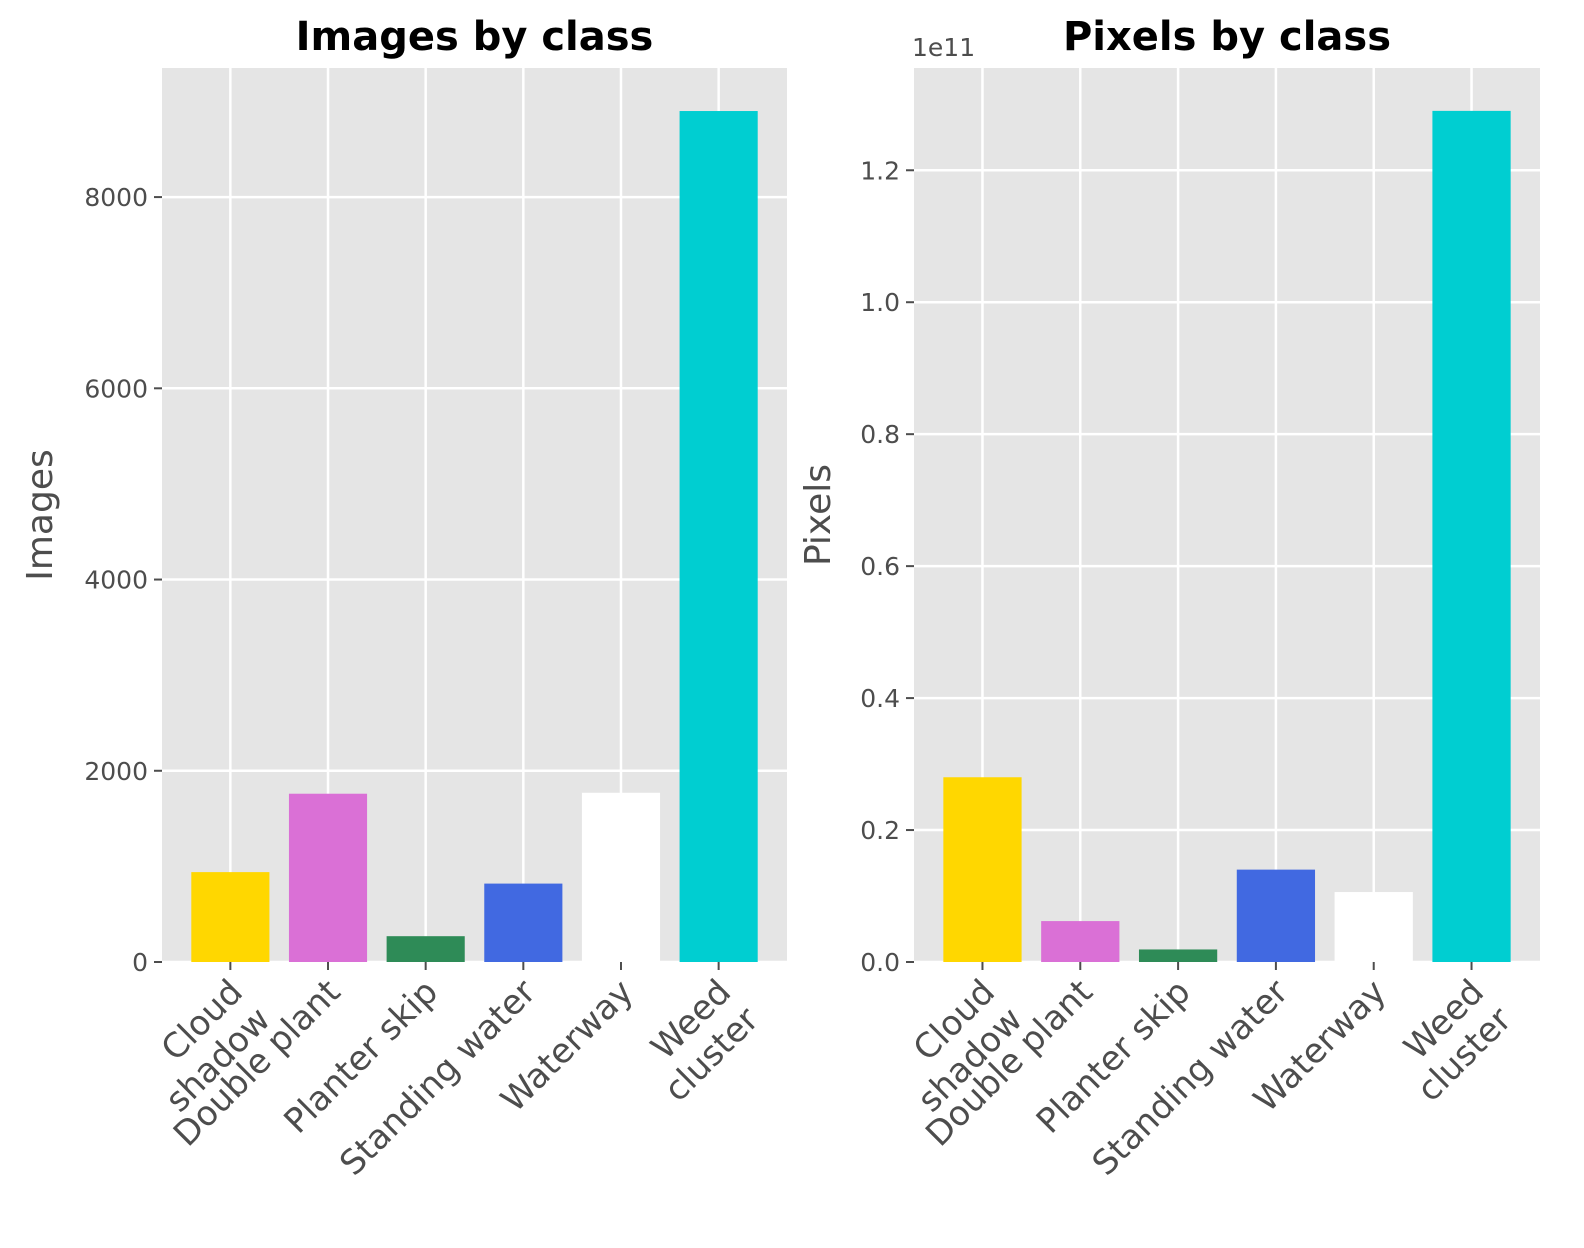 Image resolution: width=1584 pixels, height=1248 pixels. What do you see at coordinates (116, 580) in the screenshot?
I see `y-tick-label: 4000` at bounding box center [116, 580].